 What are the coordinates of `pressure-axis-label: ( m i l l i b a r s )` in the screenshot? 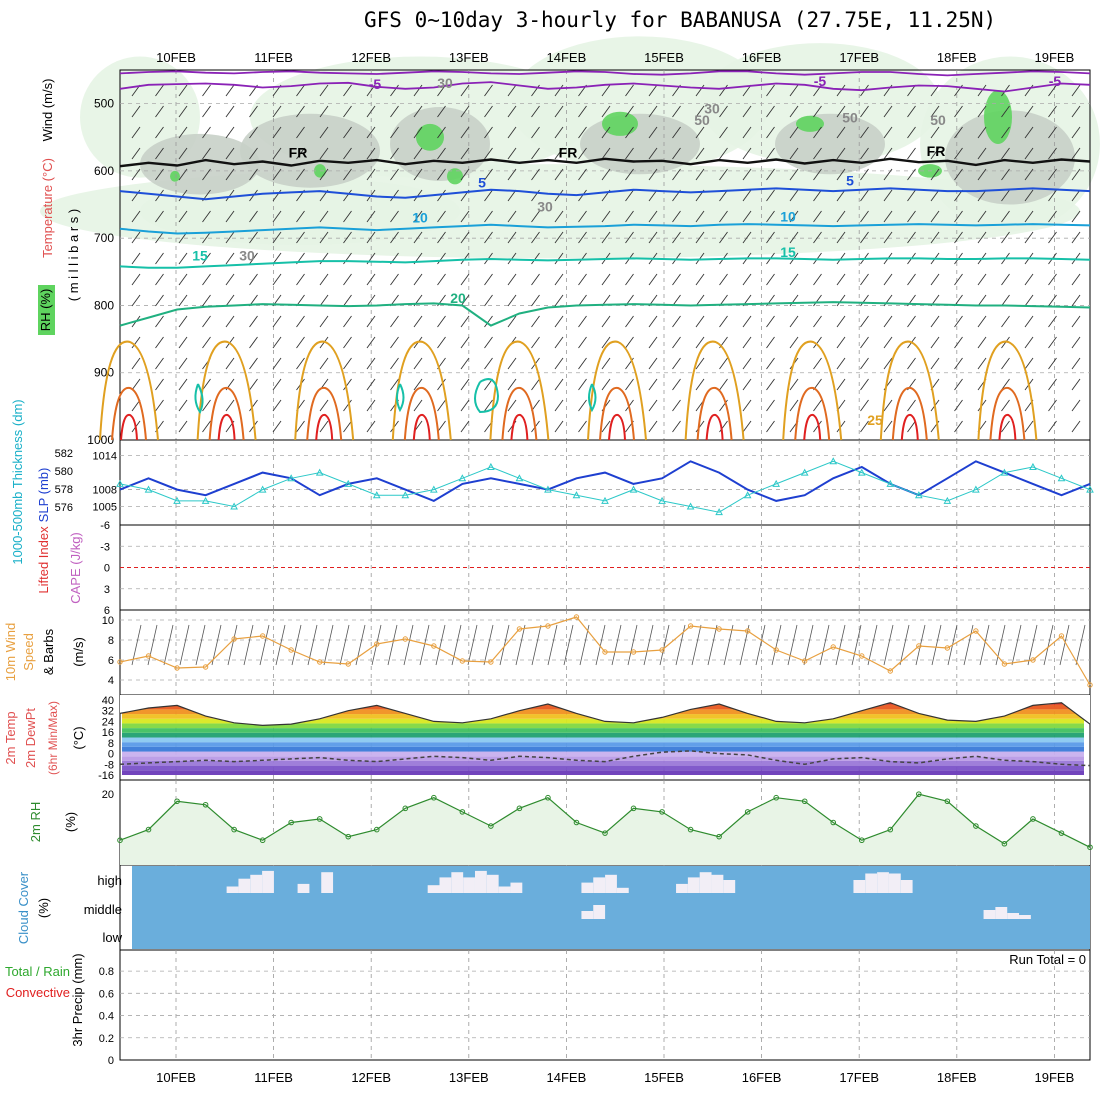 It's located at (73, 255).